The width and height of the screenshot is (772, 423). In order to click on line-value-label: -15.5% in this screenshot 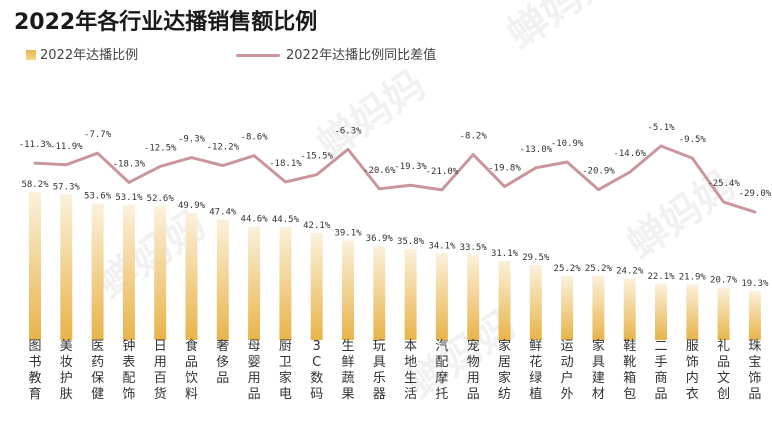, I will do `click(316, 157)`.